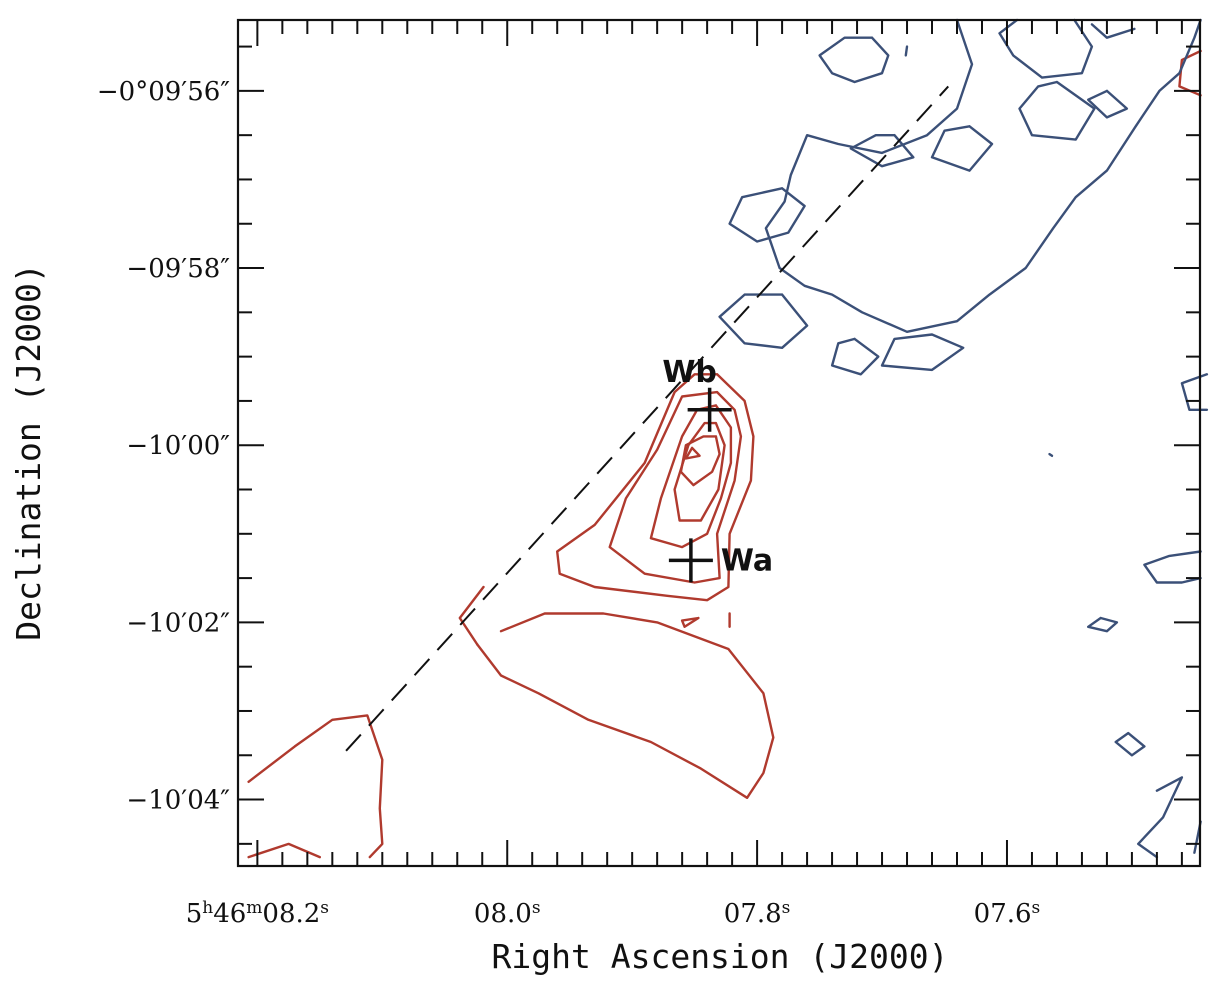 The height and width of the screenshot is (984, 1210). I want to click on source-markers: Wb Wa, so click(717, 469).